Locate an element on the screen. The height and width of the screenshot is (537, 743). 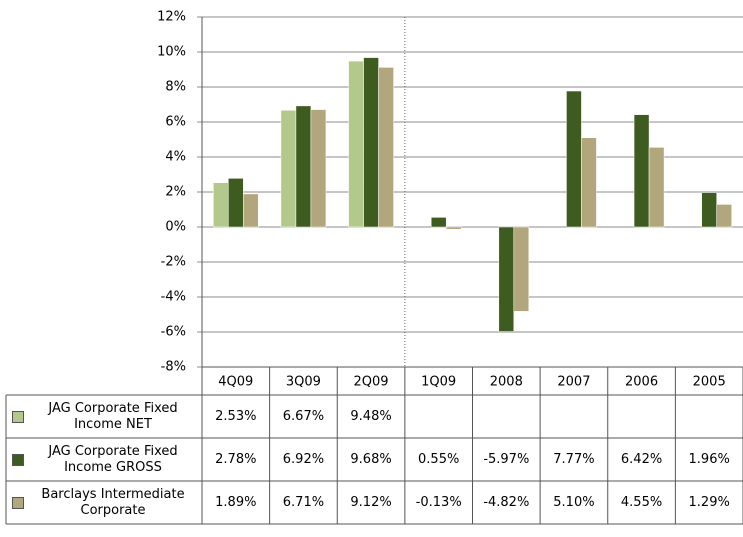
y-tick-label: -6% is located at coordinates (173, 332).